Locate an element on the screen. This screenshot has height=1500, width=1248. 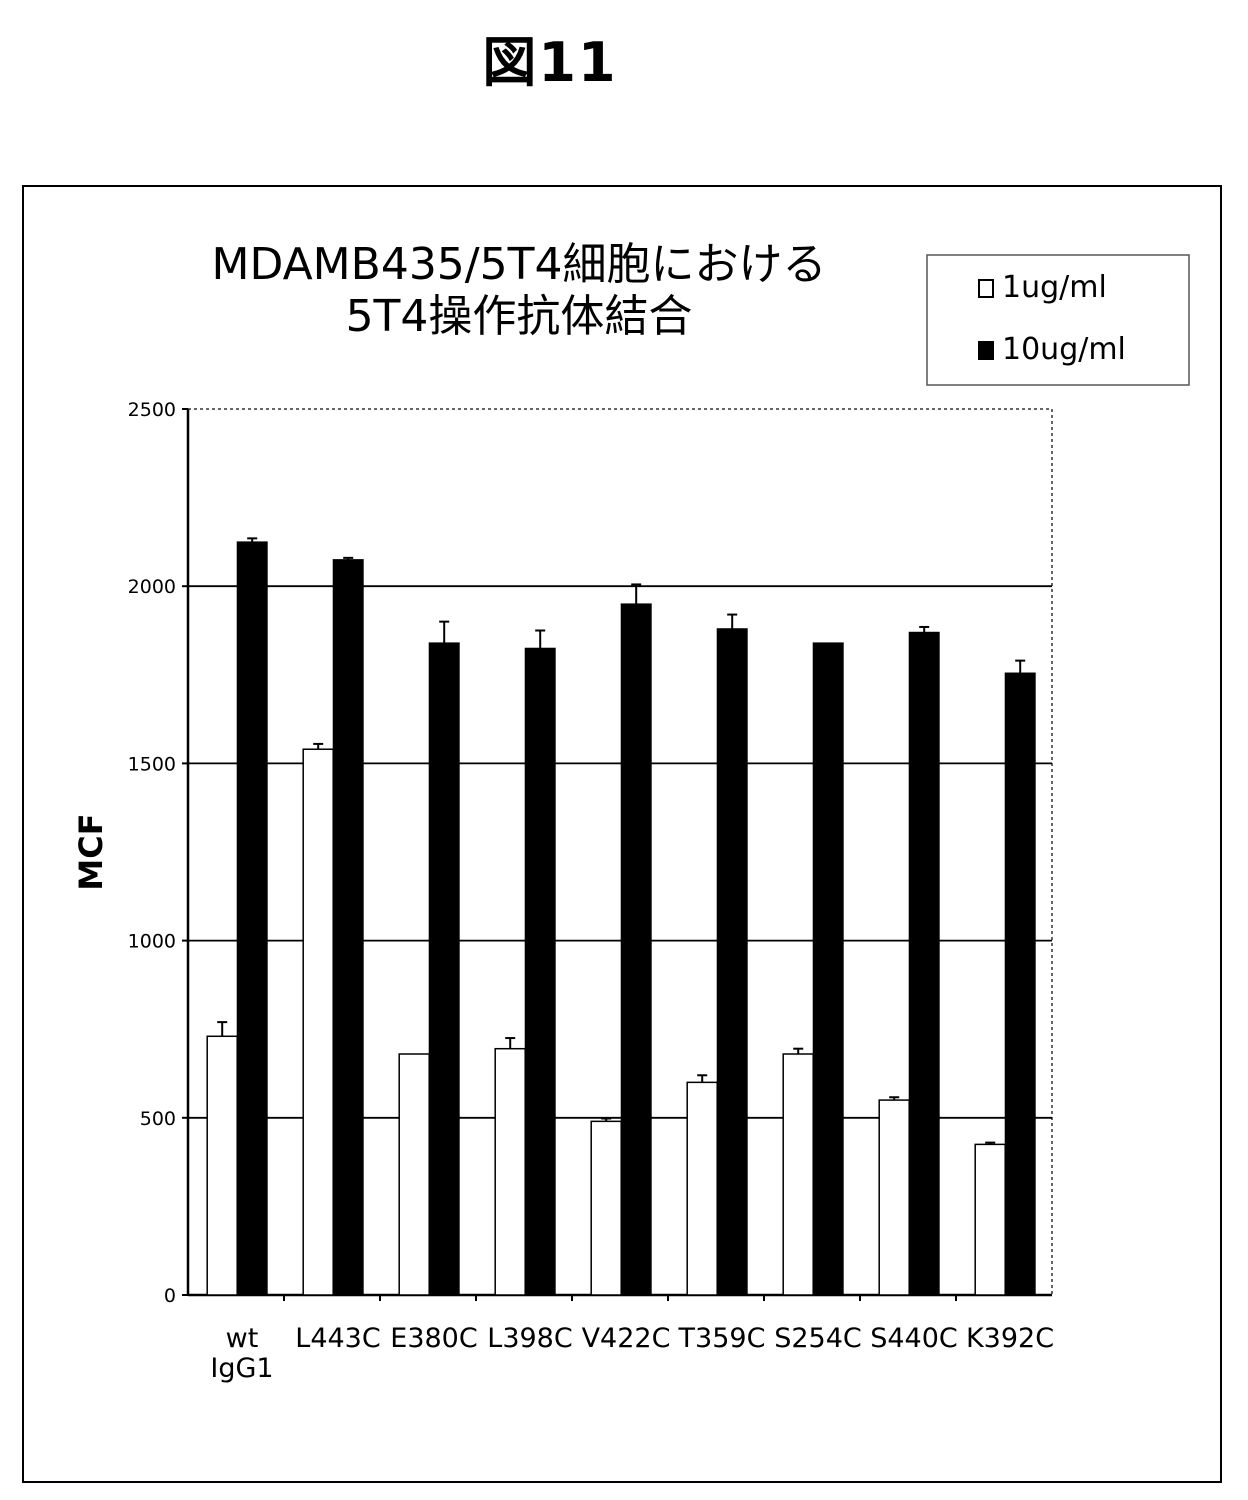
x-tick-label: wt is located at coordinates (242, 1338).